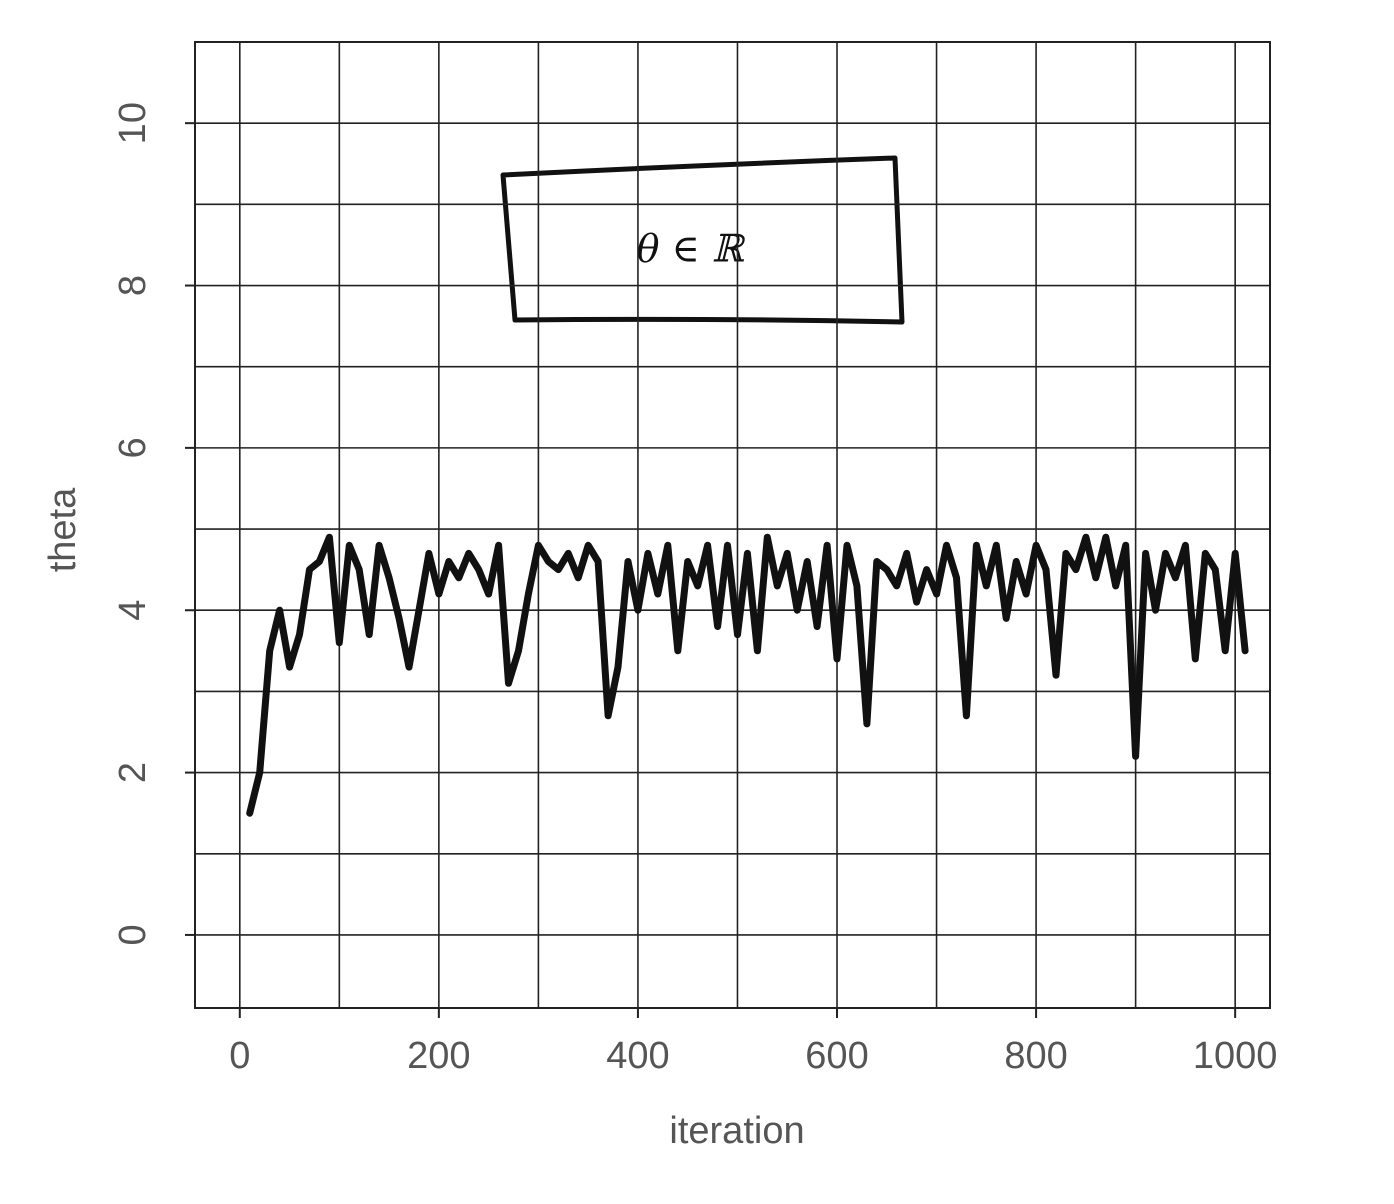  What do you see at coordinates (239, 1056) in the screenshot?
I see `x-tick-label: 0` at bounding box center [239, 1056].